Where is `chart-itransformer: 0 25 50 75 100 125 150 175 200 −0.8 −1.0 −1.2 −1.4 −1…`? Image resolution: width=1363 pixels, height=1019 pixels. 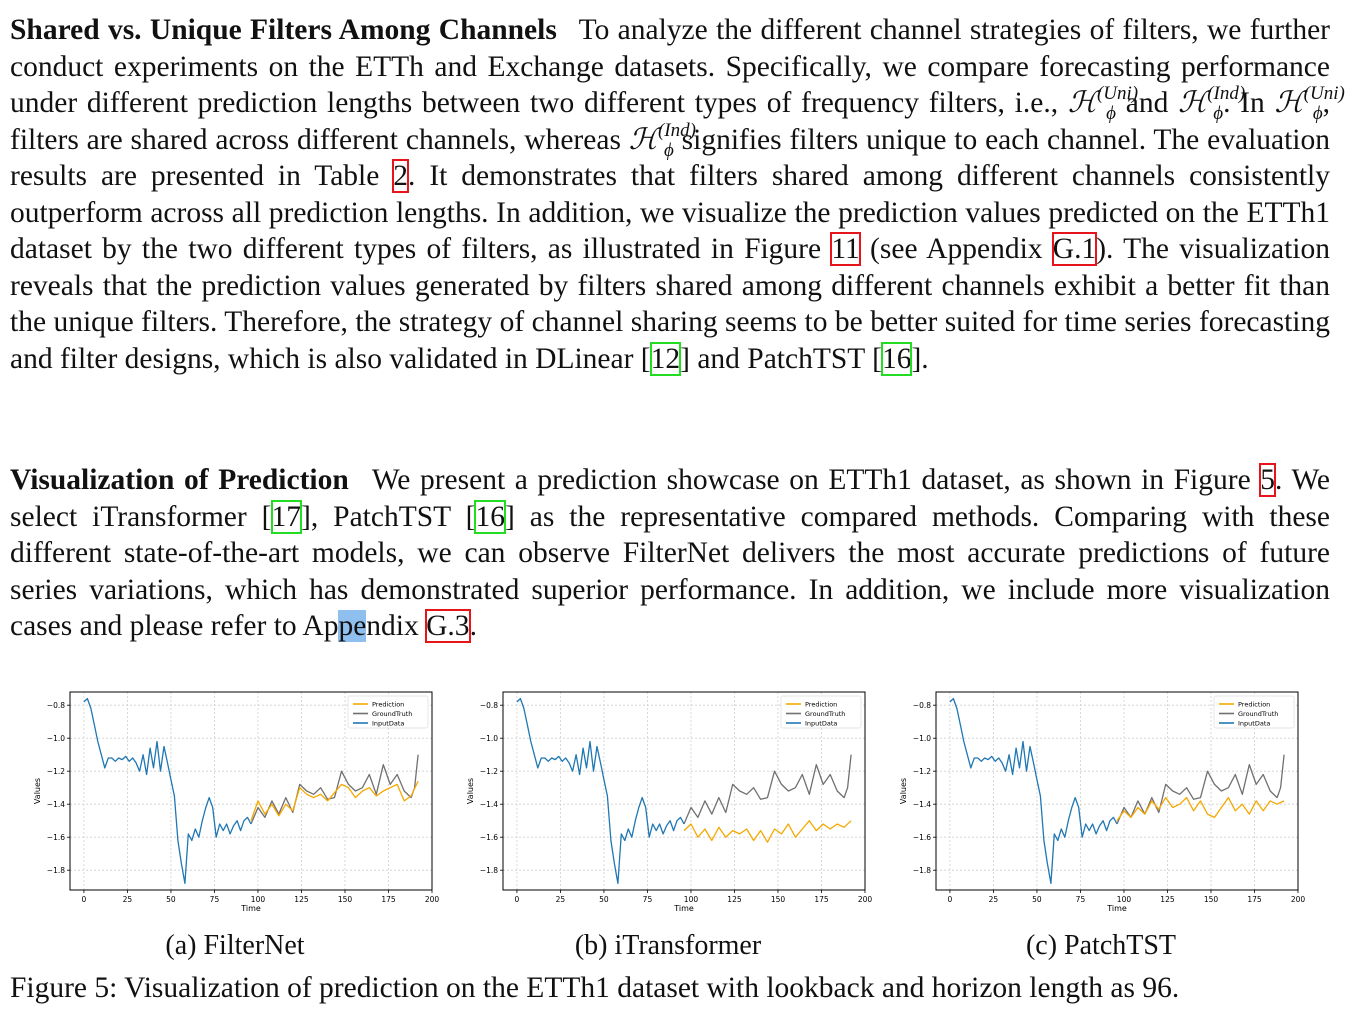
chart-itransformer: 0 25 50 75 100 125 150 175 200 −0.8 −1.0 −1.2 −1.4 −1… is located at coordinates (668, 806).